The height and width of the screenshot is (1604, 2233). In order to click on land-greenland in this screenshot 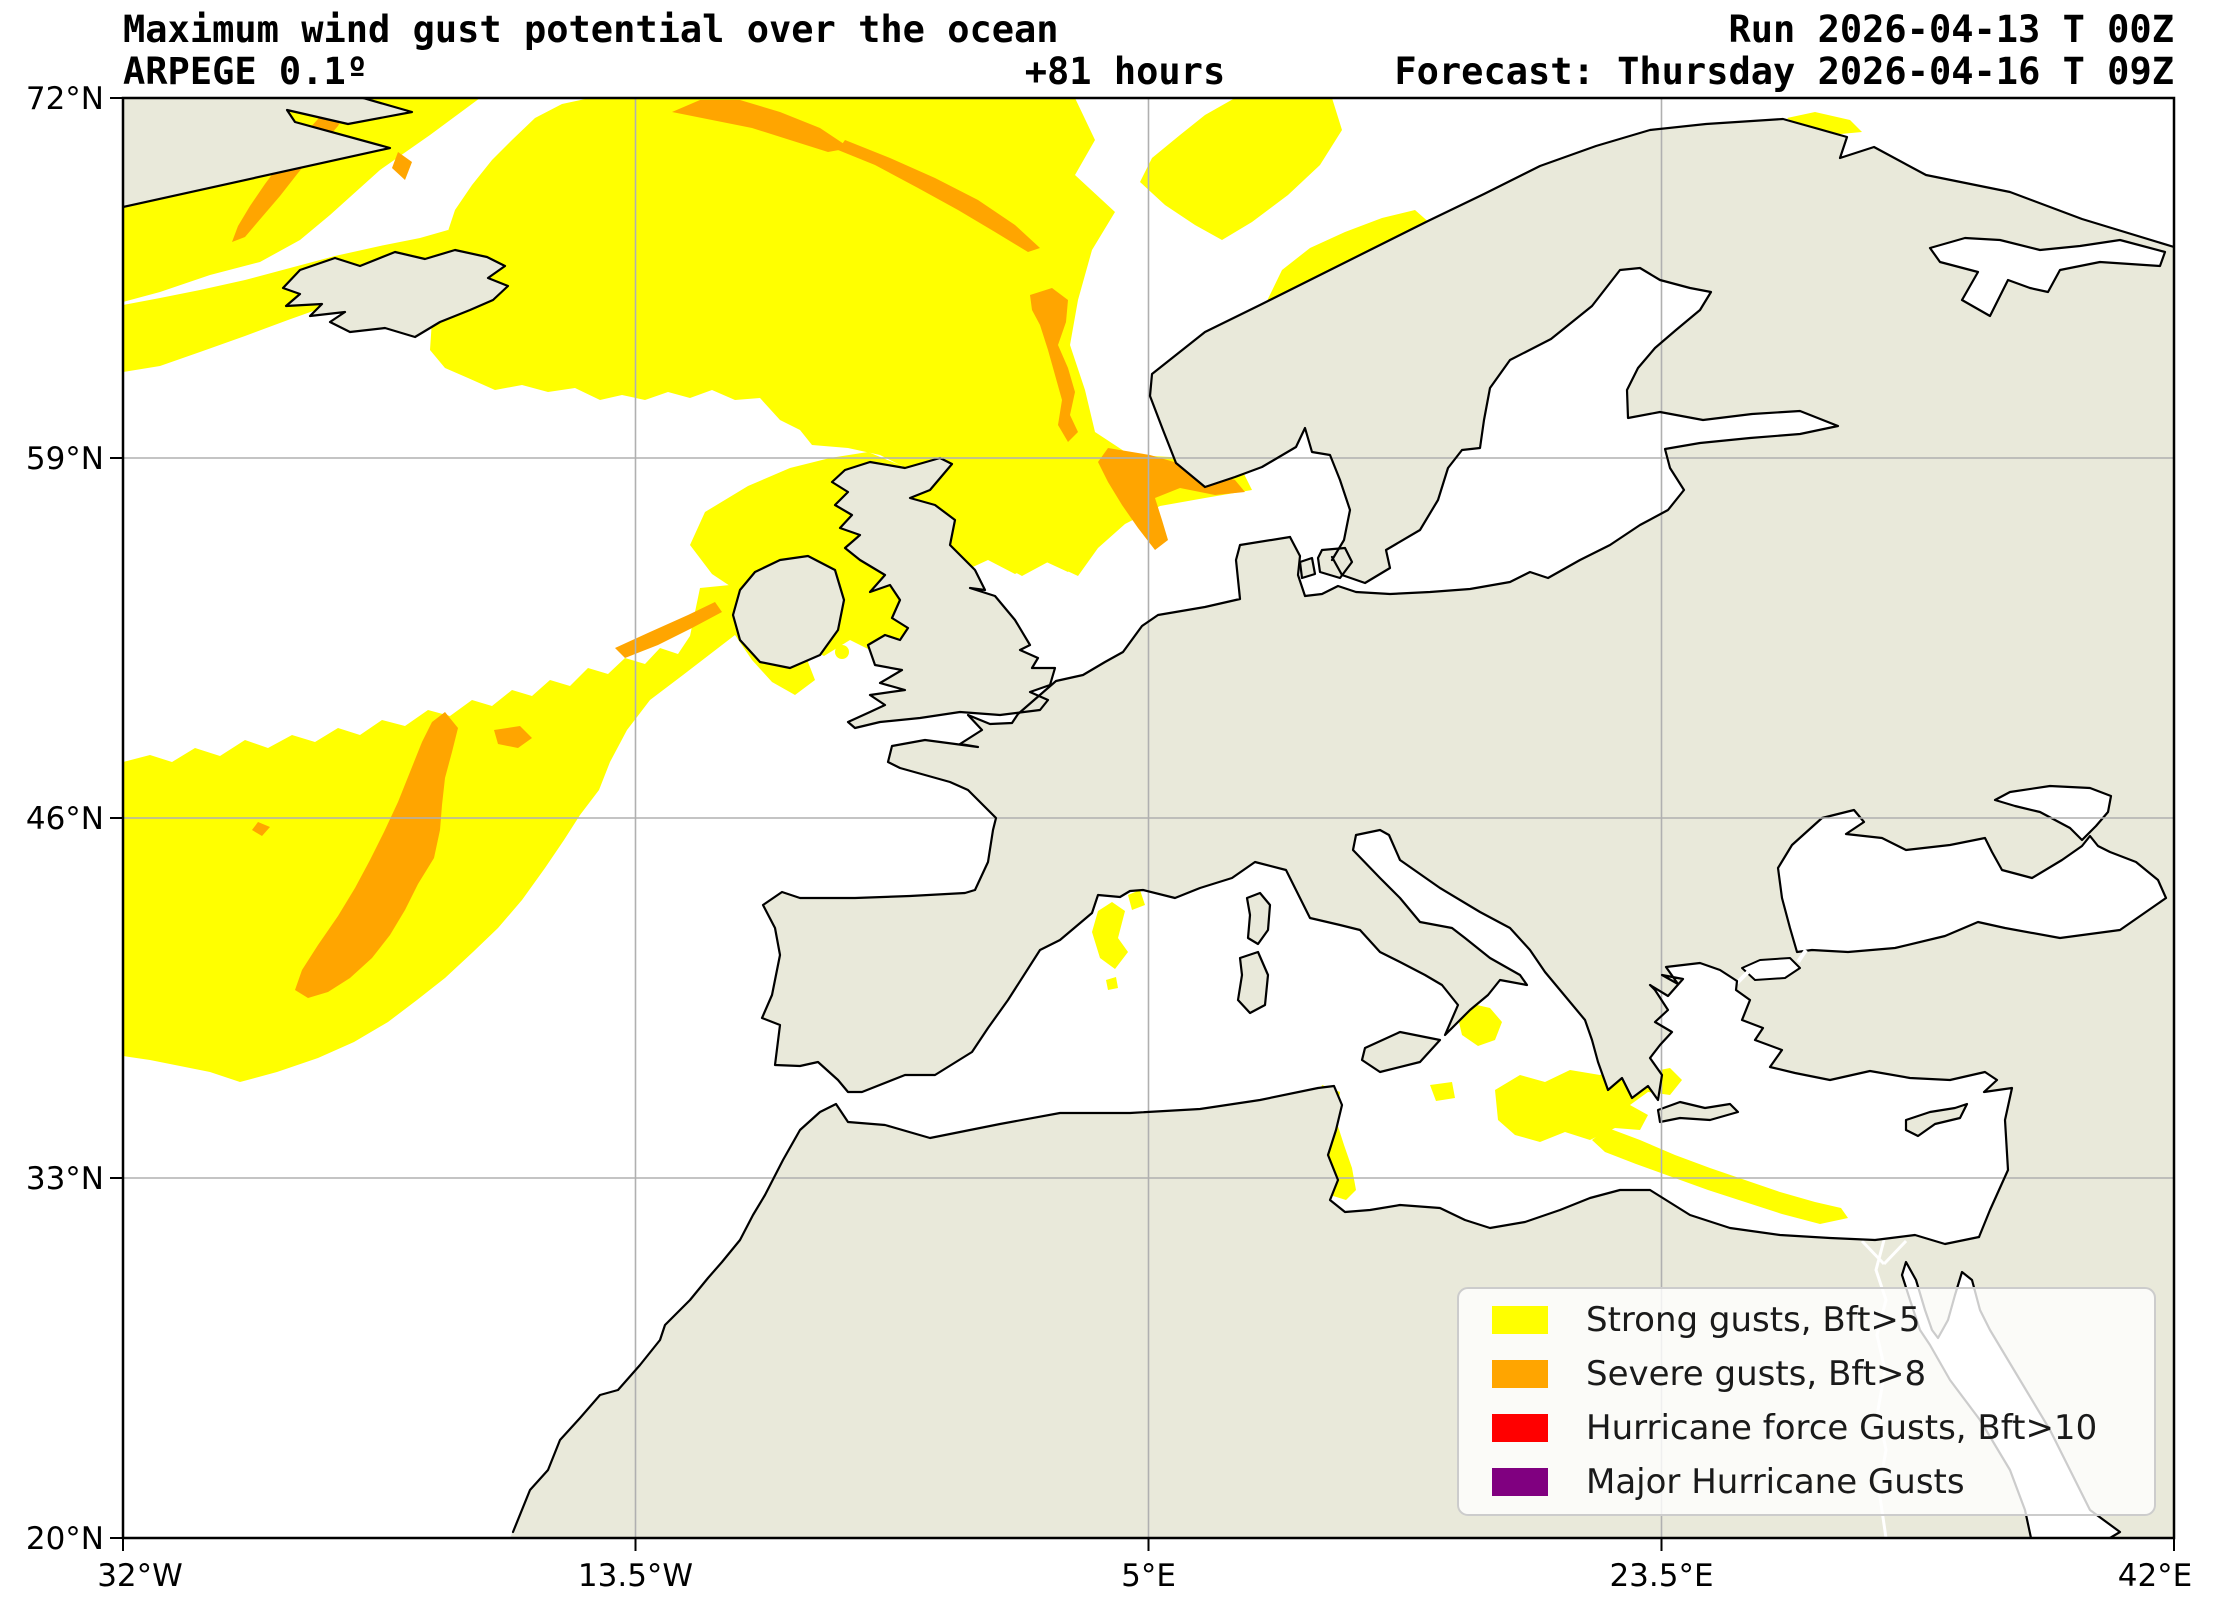, I will do `click(267, 152)`.